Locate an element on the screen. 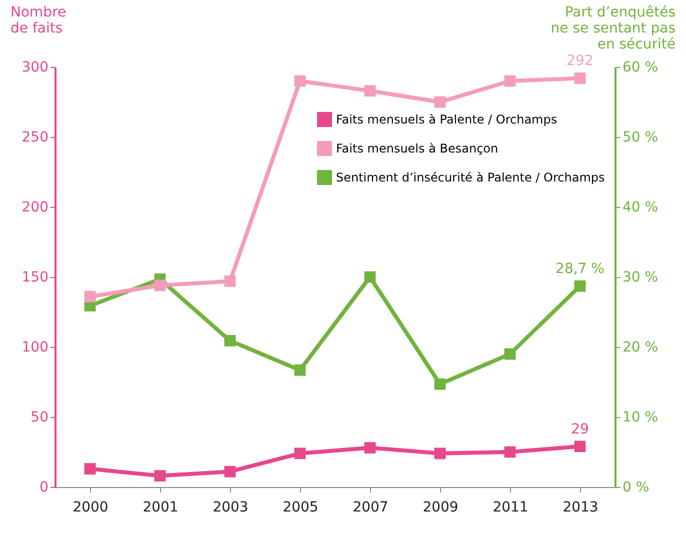  data-label: 28,7 % is located at coordinates (580, 269).